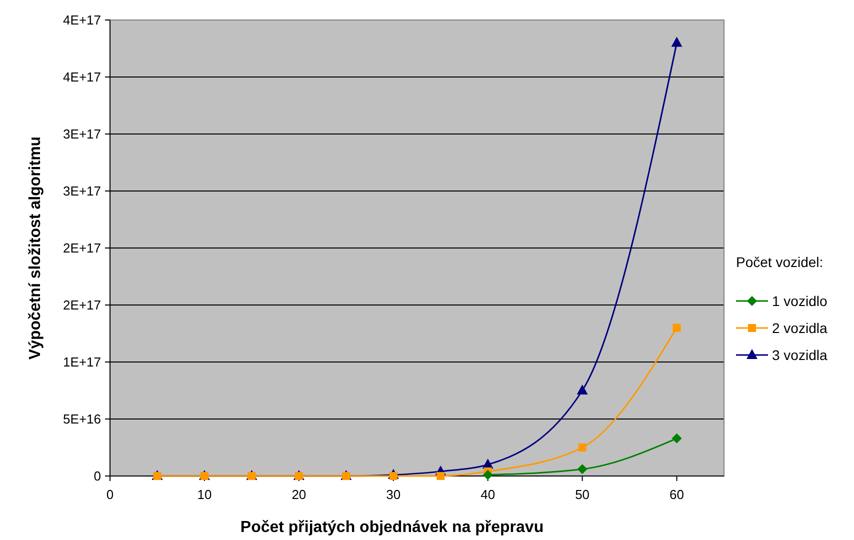  Describe the element at coordinates (97, 476) in the screenshot. I see `y-tick-label: 0` at that location.